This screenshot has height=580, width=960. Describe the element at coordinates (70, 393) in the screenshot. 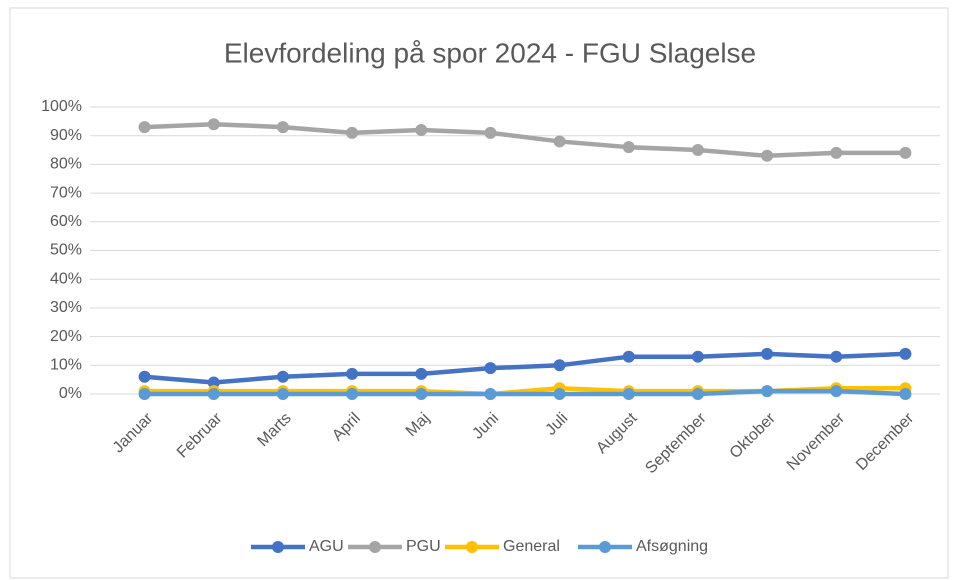

I see `y-tick-label: 0%` at that location.